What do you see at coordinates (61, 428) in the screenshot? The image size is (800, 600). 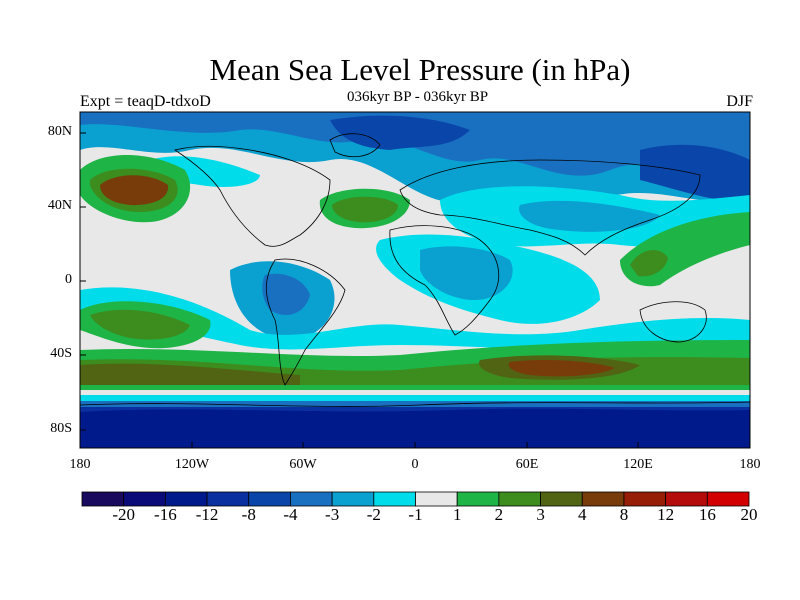 I see `y-tick-label: 80S` at bounding box center [61, 428].